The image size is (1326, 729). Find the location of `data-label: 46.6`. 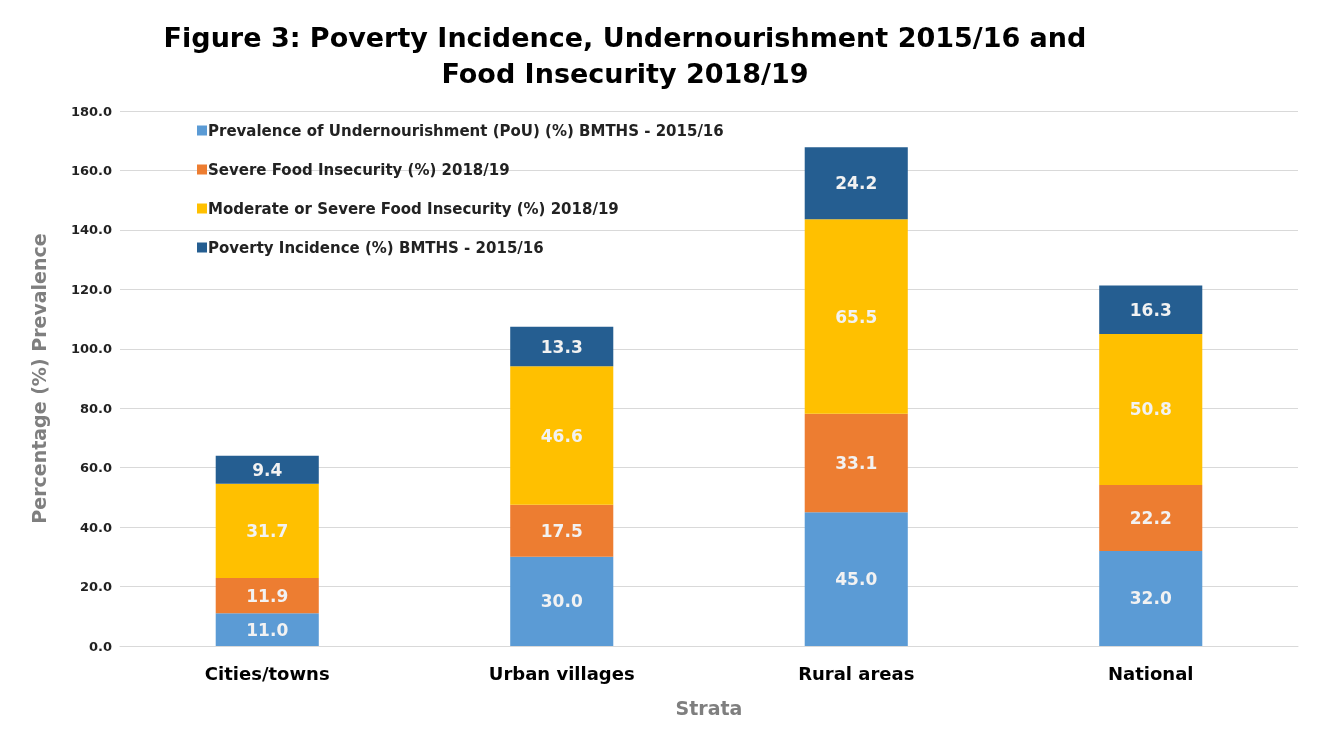

data-label: 46.6 is located at coordinates (561, 435).